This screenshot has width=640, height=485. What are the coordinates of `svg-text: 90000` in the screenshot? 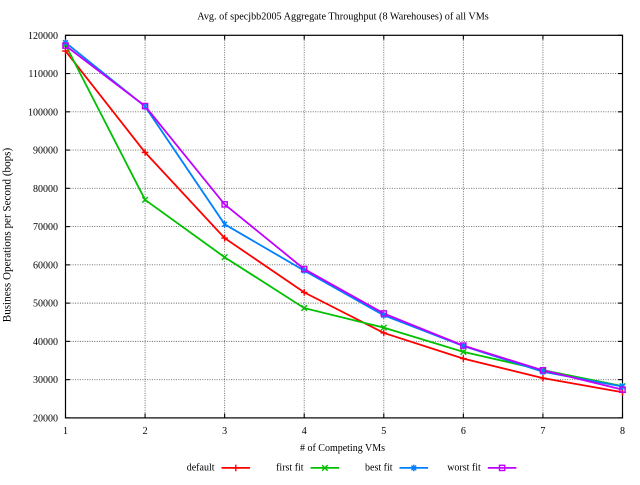 It's located at (45, 151).